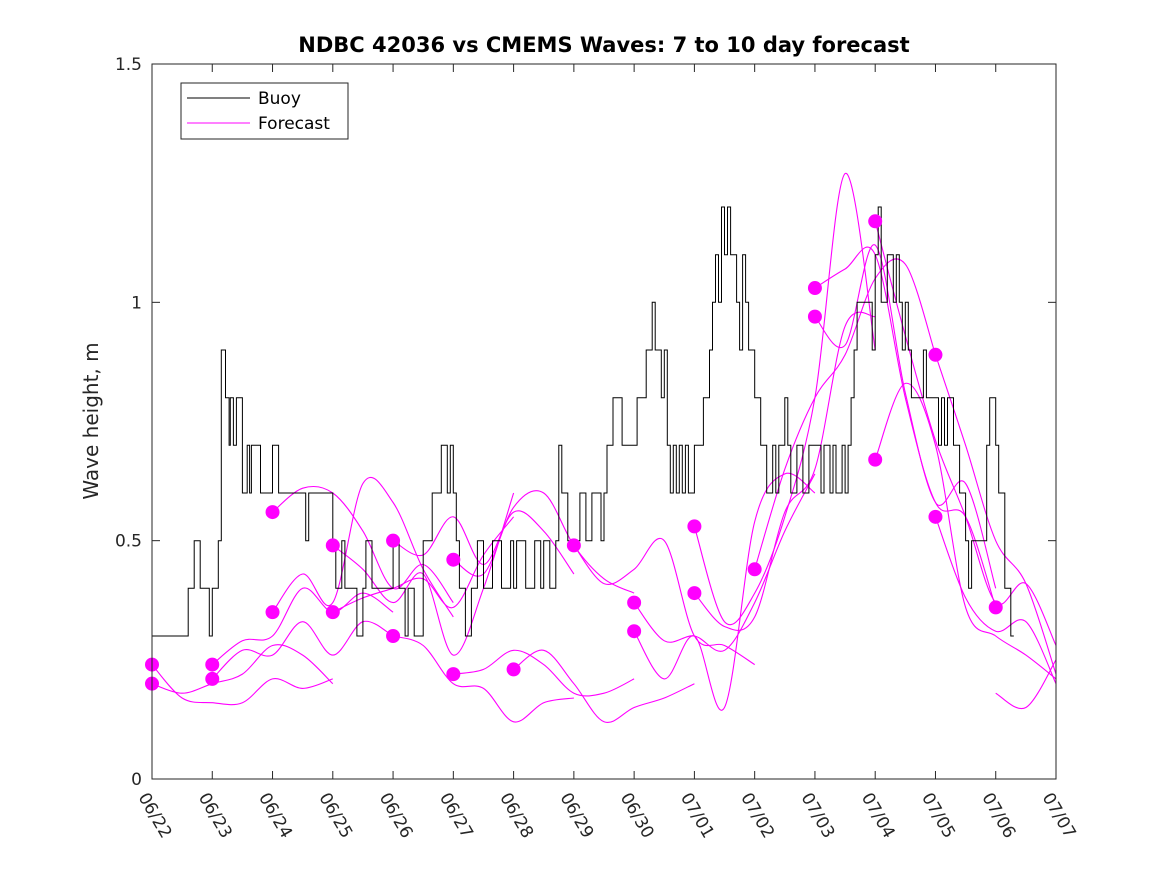  Describe the element at coordinates (136, 303) in the screenshot. I see `y-tick-label: 1` at that location.